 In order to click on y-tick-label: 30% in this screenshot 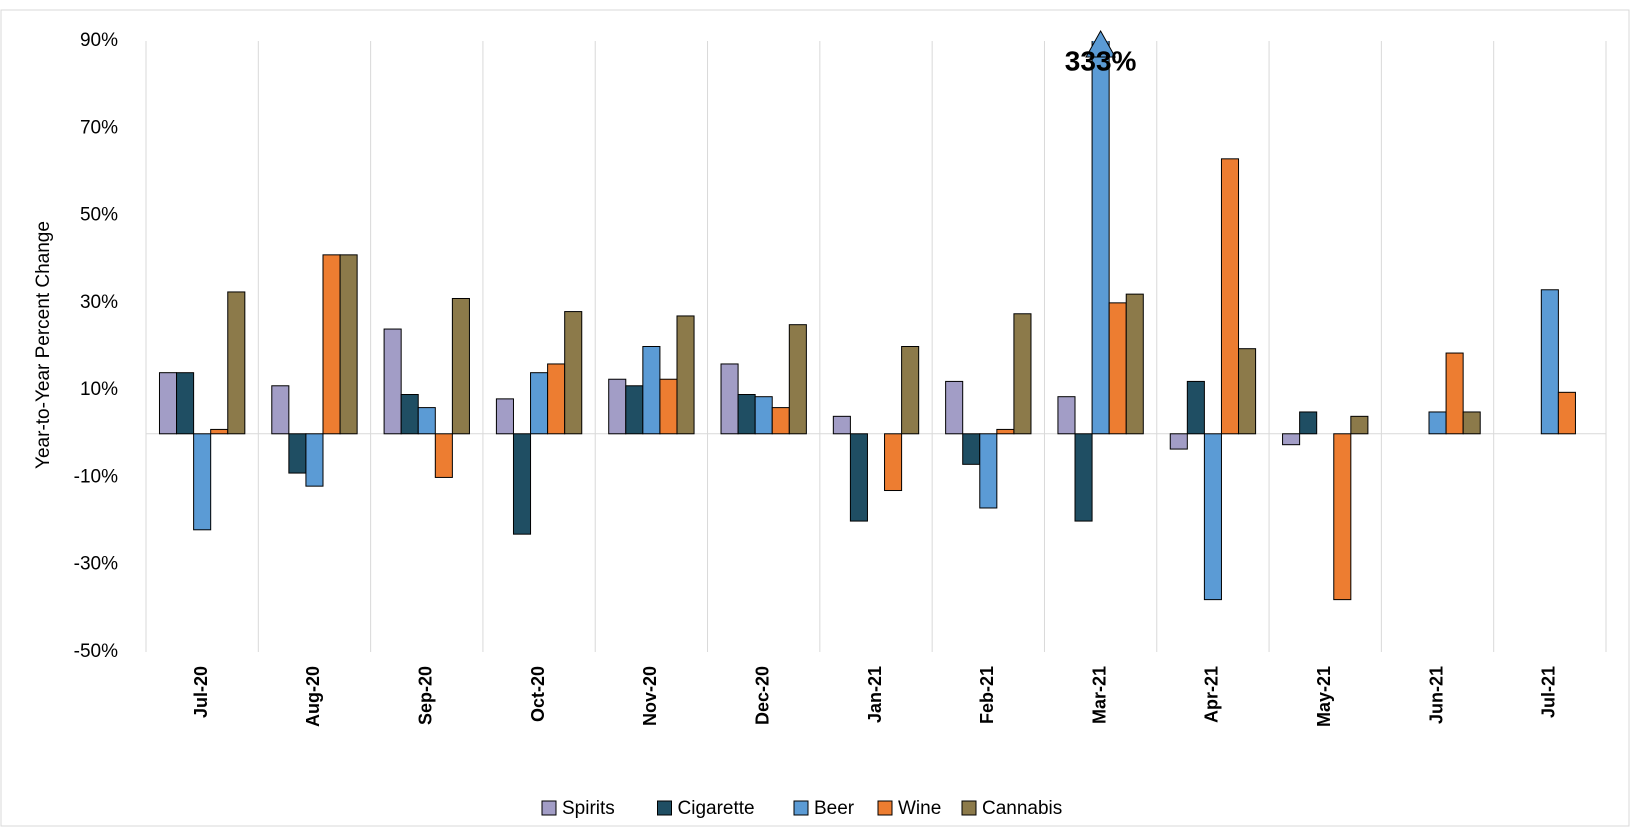, I will do `click(99, 302)`.